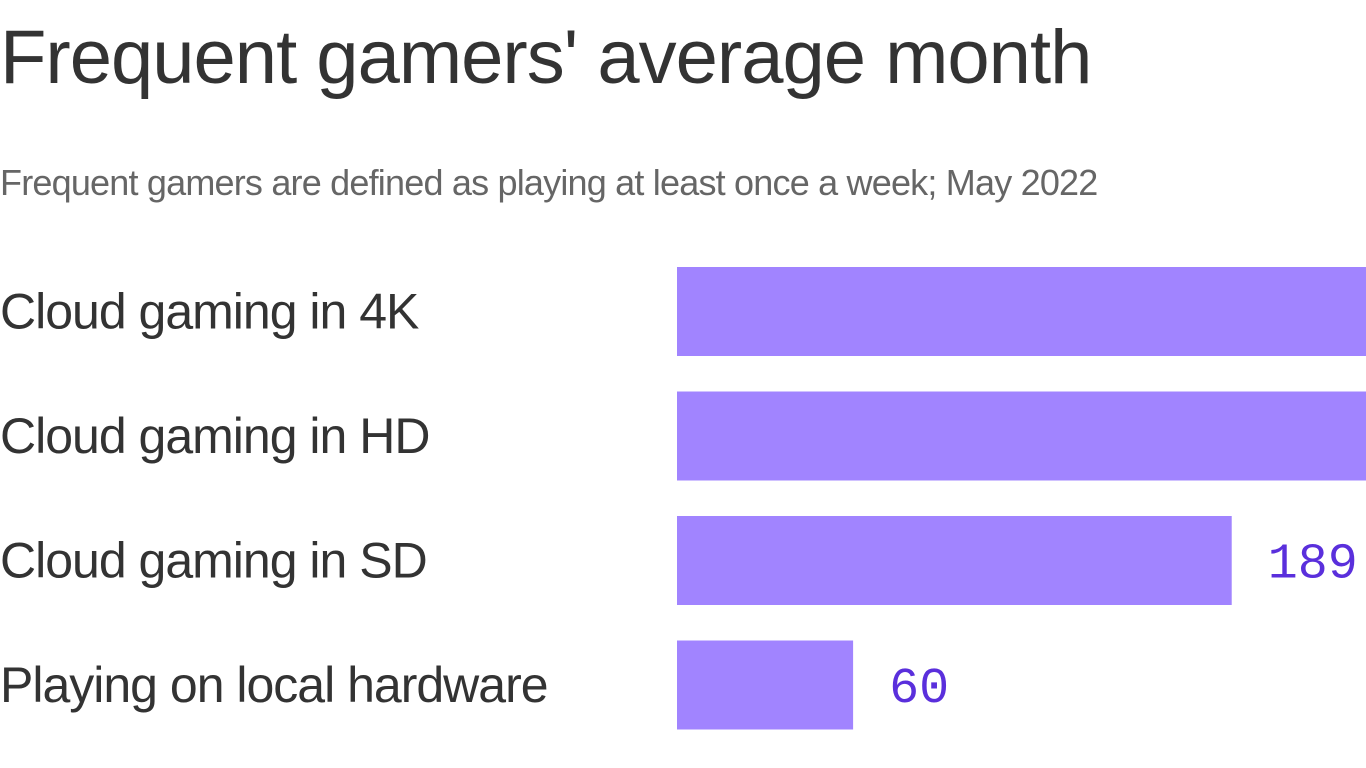  I want to click on category-label: Cloud gaming in SD, so click(213, 561).